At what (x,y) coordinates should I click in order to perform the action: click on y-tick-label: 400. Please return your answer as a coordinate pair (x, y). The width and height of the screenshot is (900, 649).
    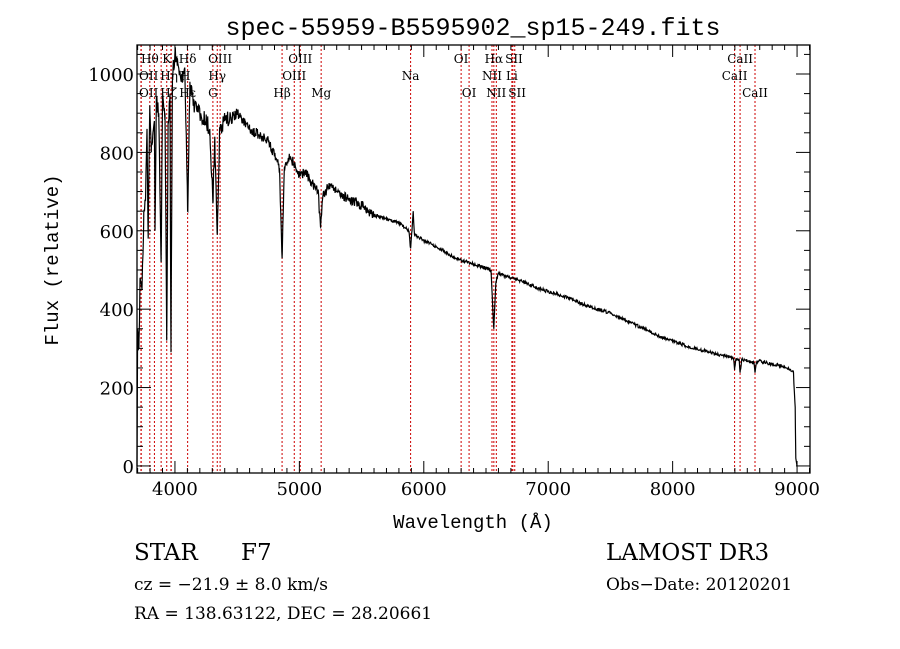
    Looking at the image, I should click on (117, 310).